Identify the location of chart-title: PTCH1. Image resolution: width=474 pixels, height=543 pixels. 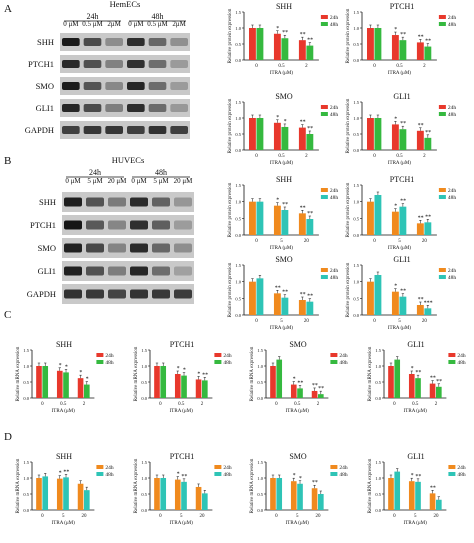
(182, 456).